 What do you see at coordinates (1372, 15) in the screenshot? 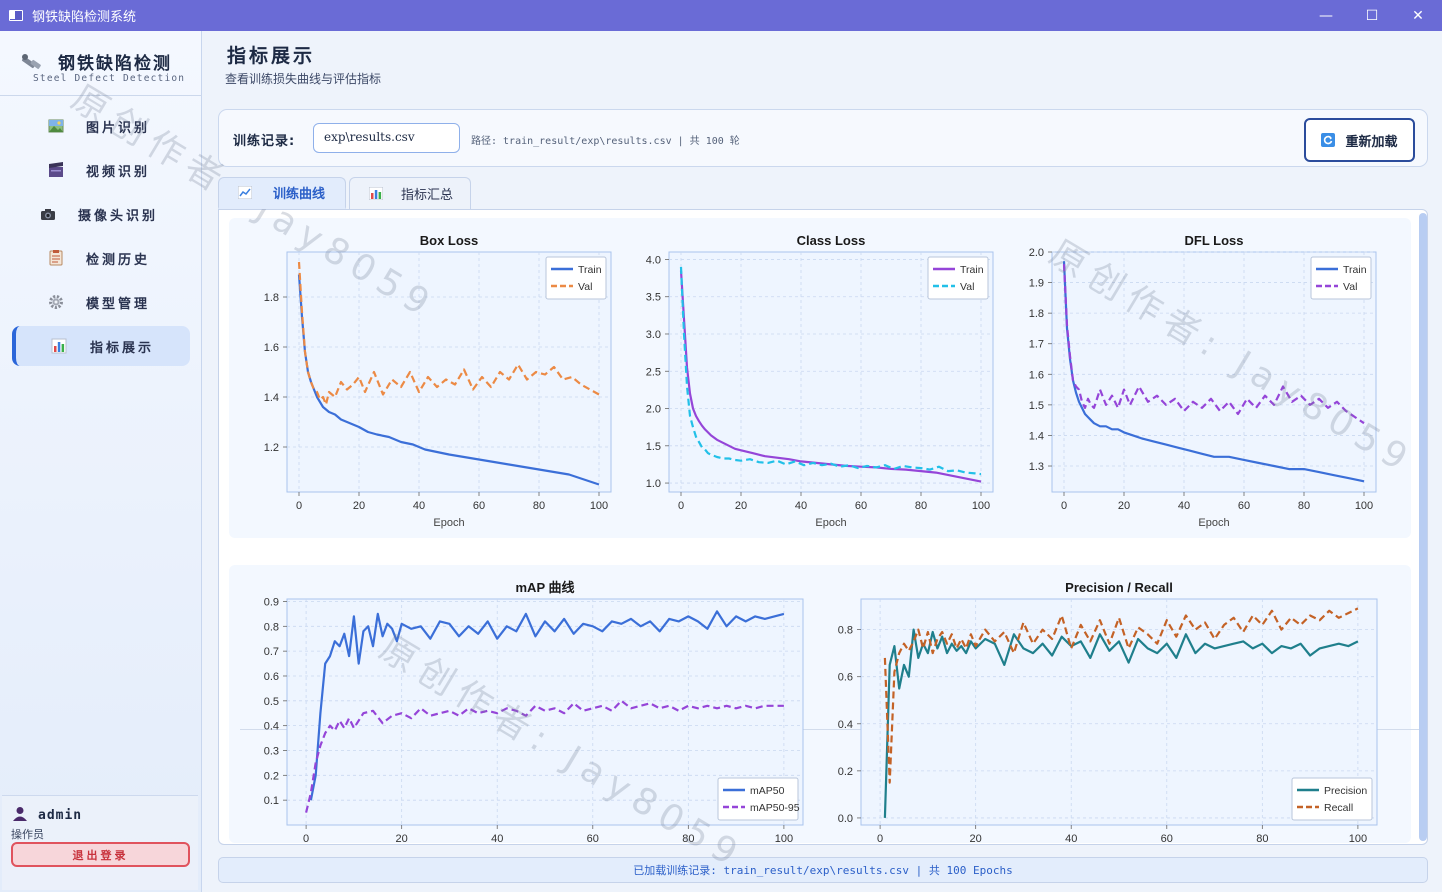
I see `maximize-button: ☐` at bounding box center [1372, 15].